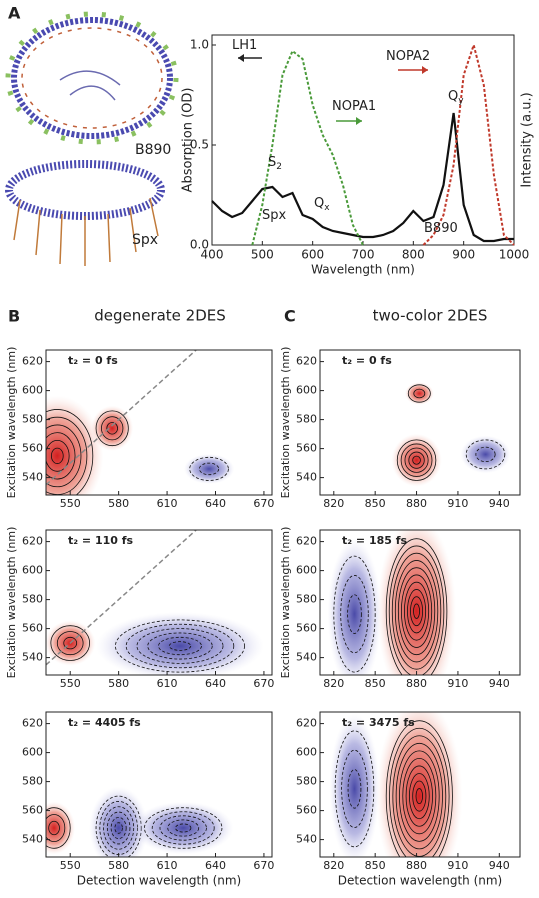 This screenshot has width=539, height=898. What do you see at coordinates (307, 147) in the screenshot?
I see `spectrum-line` at bounding box center [307, 147].